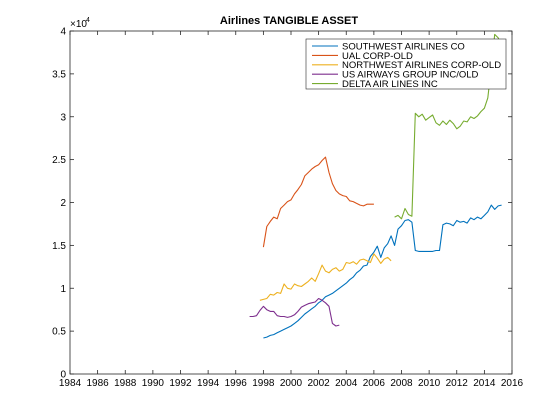 Image resolution: width=560 pixels, height=420 pixels. What do you see at coordinates (63, 32) in the screenshot?
I see `y-tick-label: 4` at bounding box center [63, 32].